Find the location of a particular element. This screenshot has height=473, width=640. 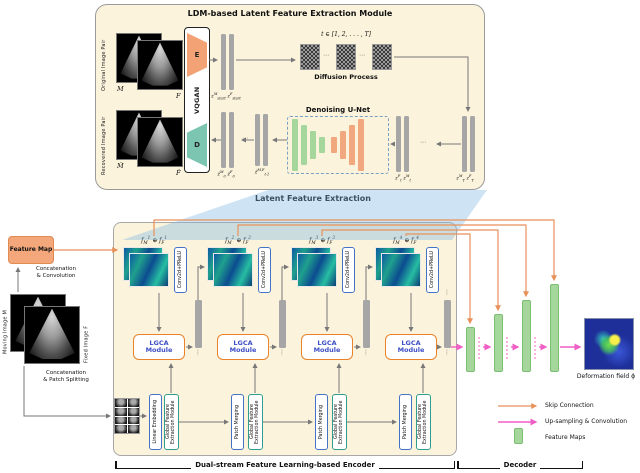

linear-embedding-box: Linear Embedding is located at coordinates (155, 422).